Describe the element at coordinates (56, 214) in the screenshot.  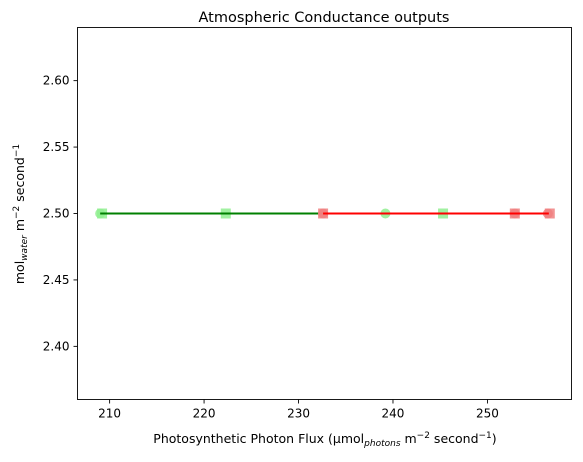
I see `y-tick-label: 2.50` at that location.